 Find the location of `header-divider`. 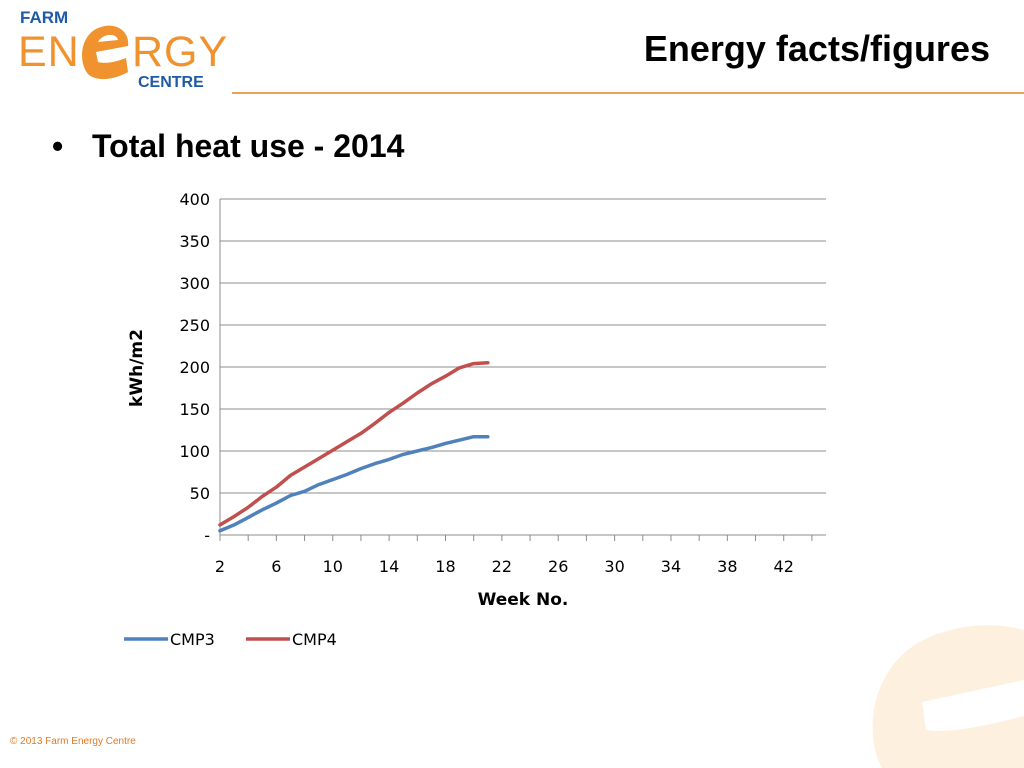

header-divider is located at coordinates (628, 93).